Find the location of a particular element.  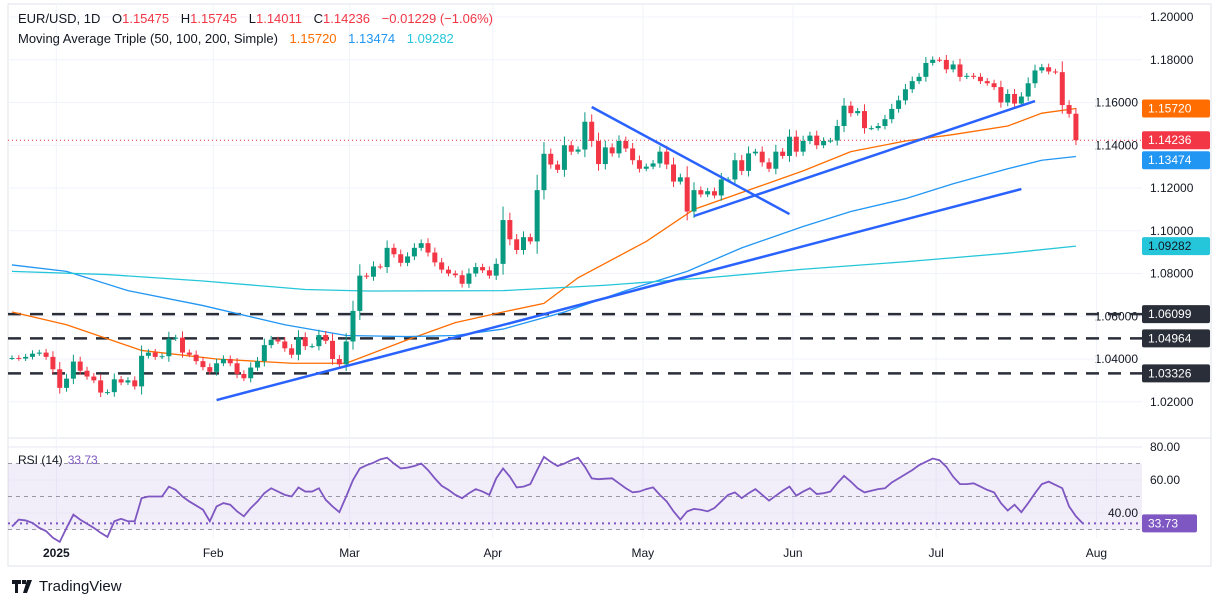

ma200-value: 1.09282 is located at coordinates (430, 38).